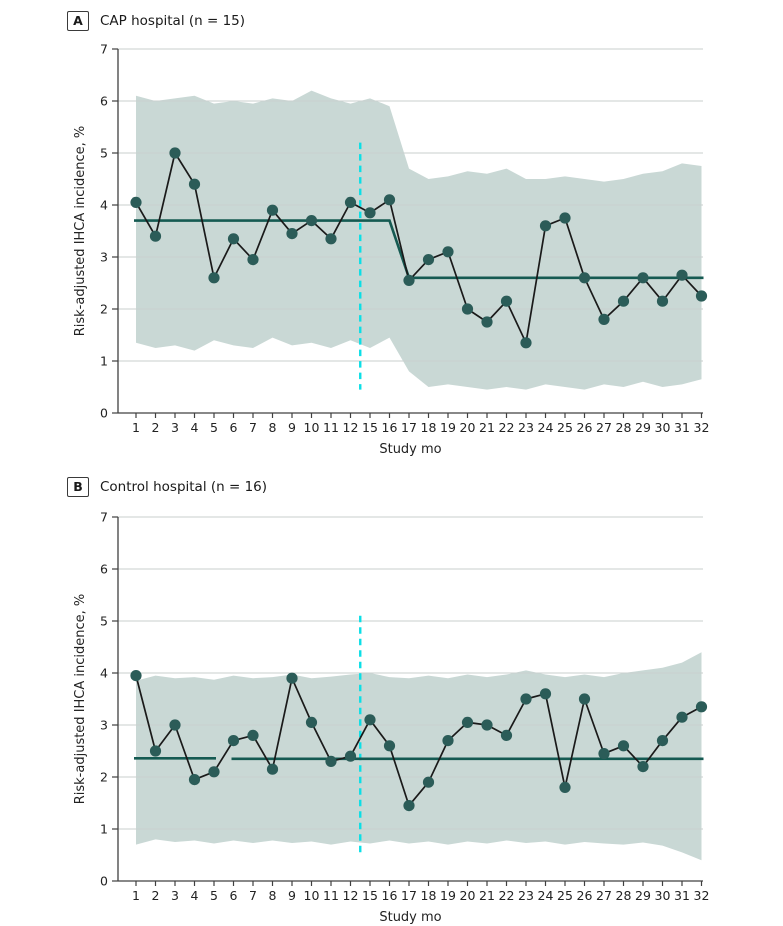 The width and height of the screenshot is (783, 926). What do you see at coordinates (331, 895) in the screenshot?
I see `x-tick-label-11: 11` at bounding box center [331, 895].